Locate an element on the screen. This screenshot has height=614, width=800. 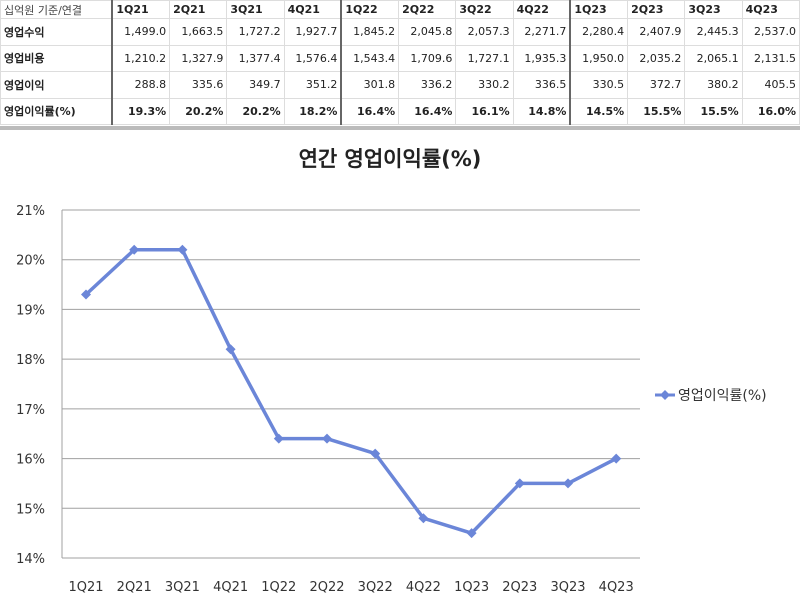
row-label: 영업이익률(%) is located at coordinates (56, 111).